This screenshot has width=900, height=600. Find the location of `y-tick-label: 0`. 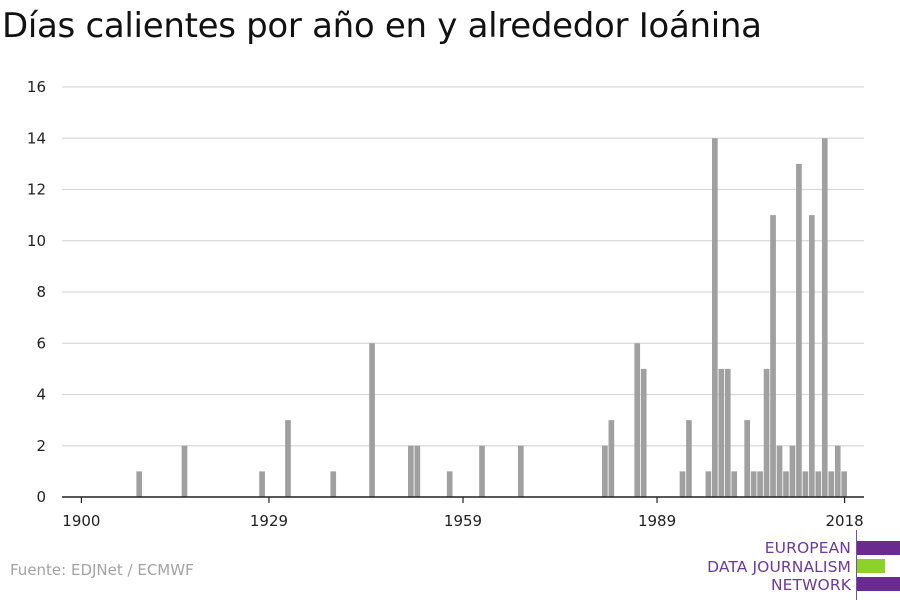

y-tick-label: 0 is located at coordinates (41, 497).